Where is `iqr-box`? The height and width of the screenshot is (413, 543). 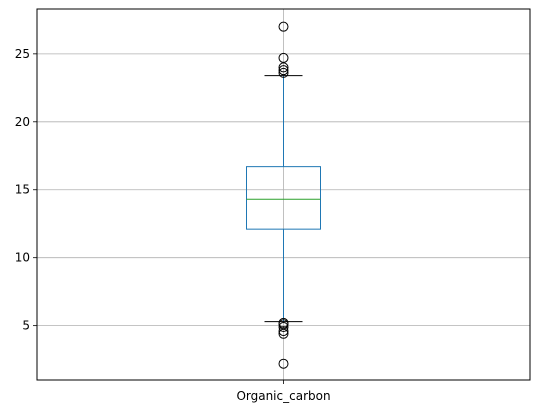
iqr-box is located at coordinates (283, 198).